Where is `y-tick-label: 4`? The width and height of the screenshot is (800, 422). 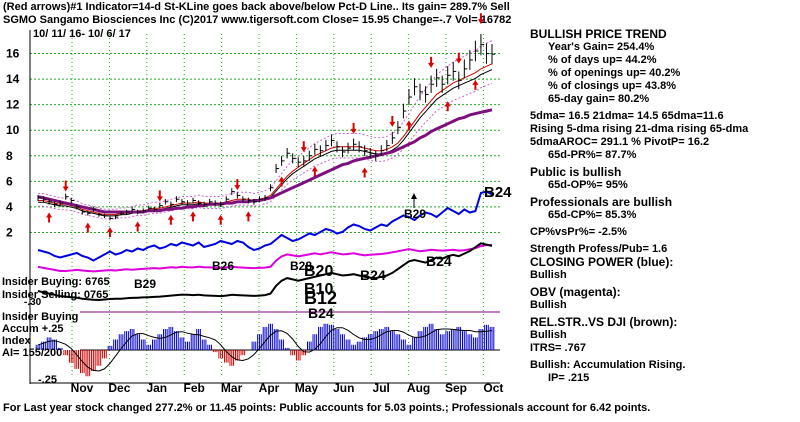
y-tick-label: 4 is located at coordinates (9, 207).